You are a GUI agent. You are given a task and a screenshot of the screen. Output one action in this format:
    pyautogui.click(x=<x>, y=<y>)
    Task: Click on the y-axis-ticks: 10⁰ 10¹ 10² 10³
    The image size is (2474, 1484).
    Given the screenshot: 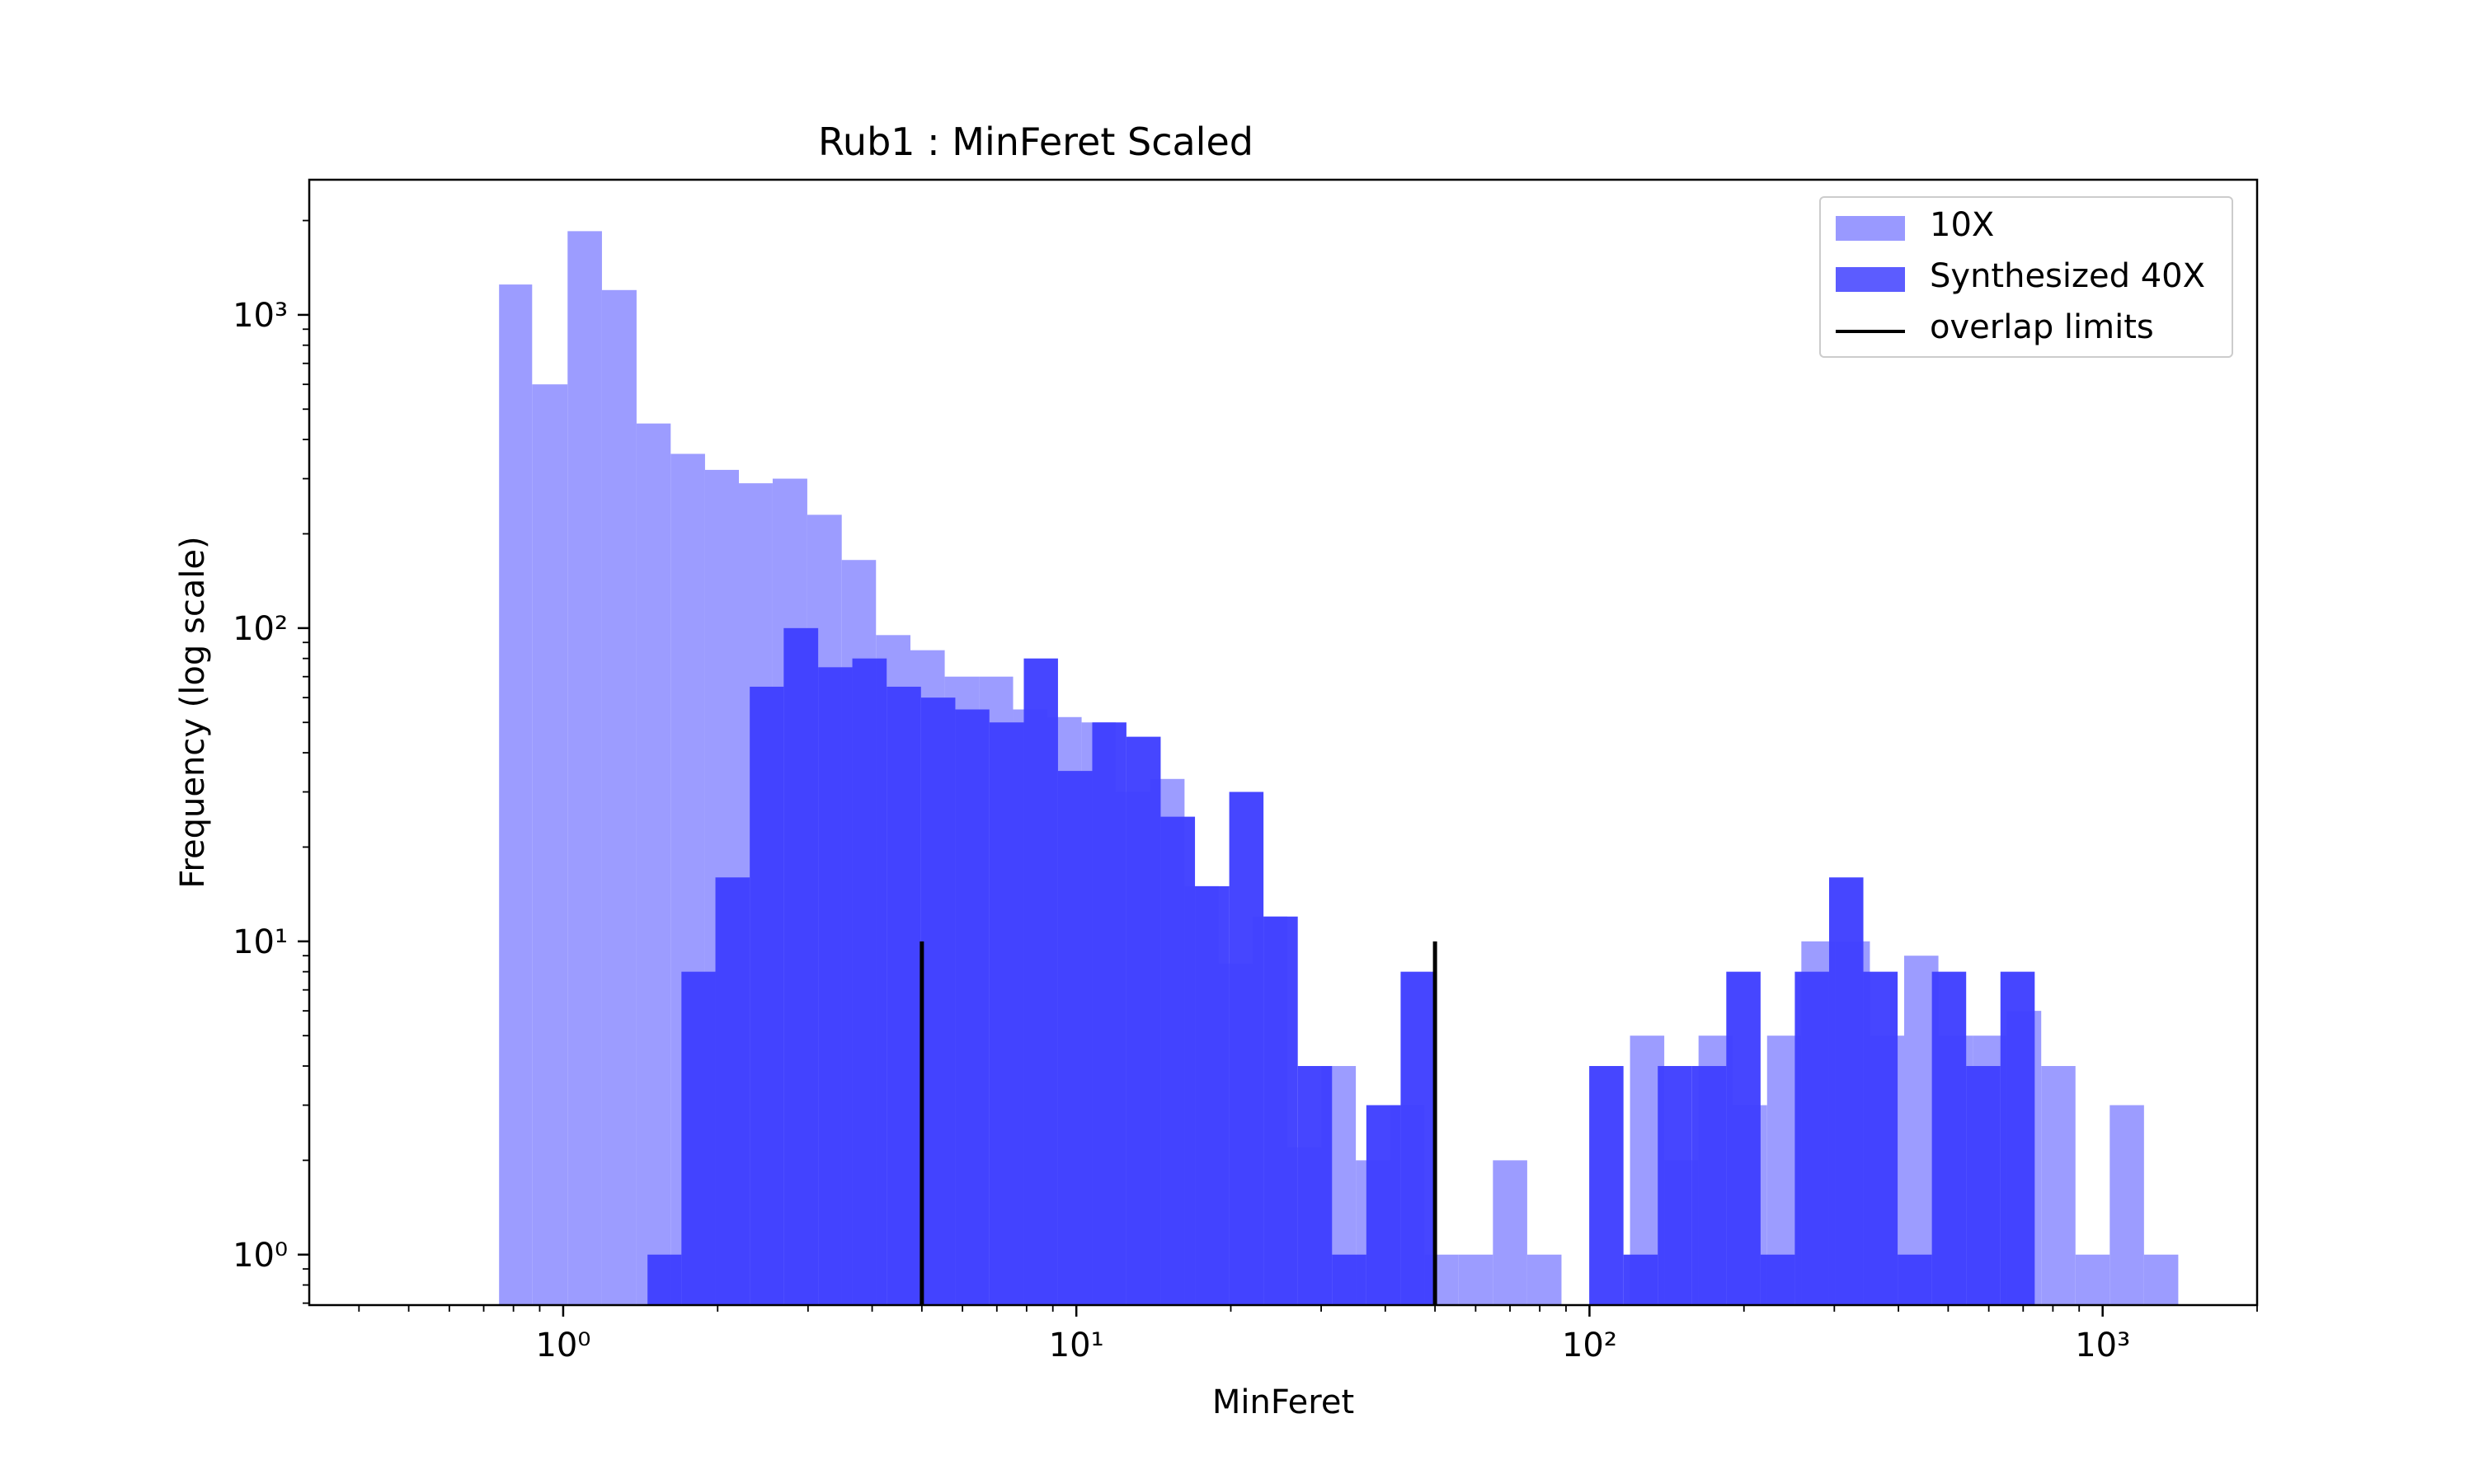 What is the action you would take?
    pyautogui.click(x=271, y=761)
    